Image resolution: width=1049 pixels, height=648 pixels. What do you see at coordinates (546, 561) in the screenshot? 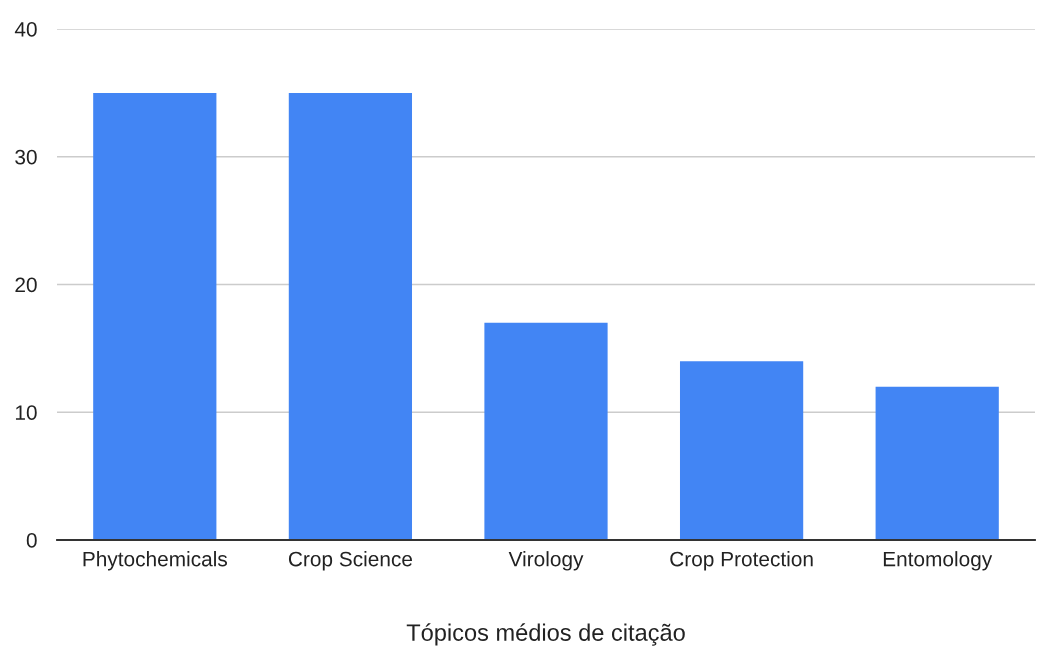
I see `x-tick-label: Virology` at bounding box center [546, 561].